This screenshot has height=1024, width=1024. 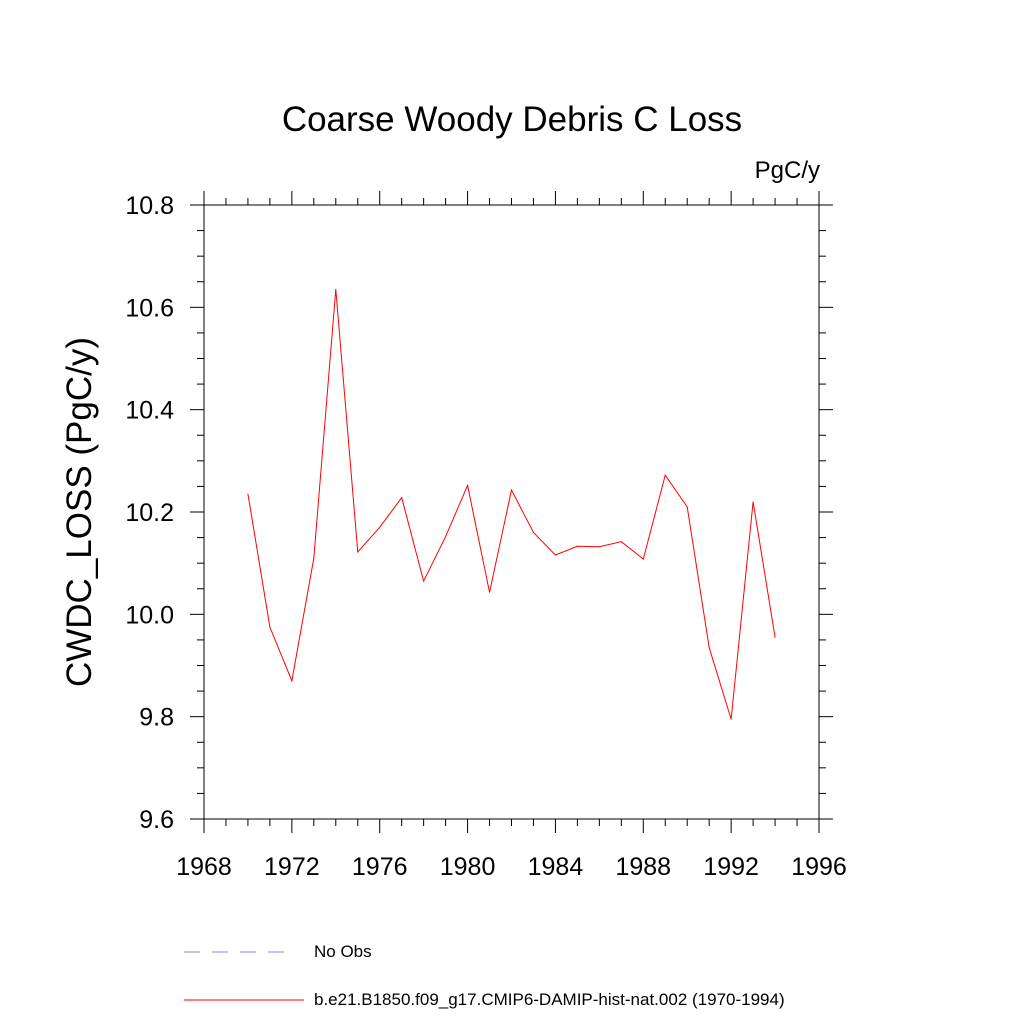 What do you see at coordinates (149, 615) in the screenshot?
I see `y-tick-label: 10.0` at bounding box center [149, 615].